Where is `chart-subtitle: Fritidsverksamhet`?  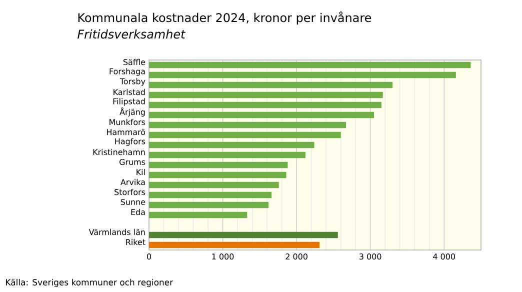 chart-subtitle: Fritidsverksamhet is located at coordinates (132, 34).